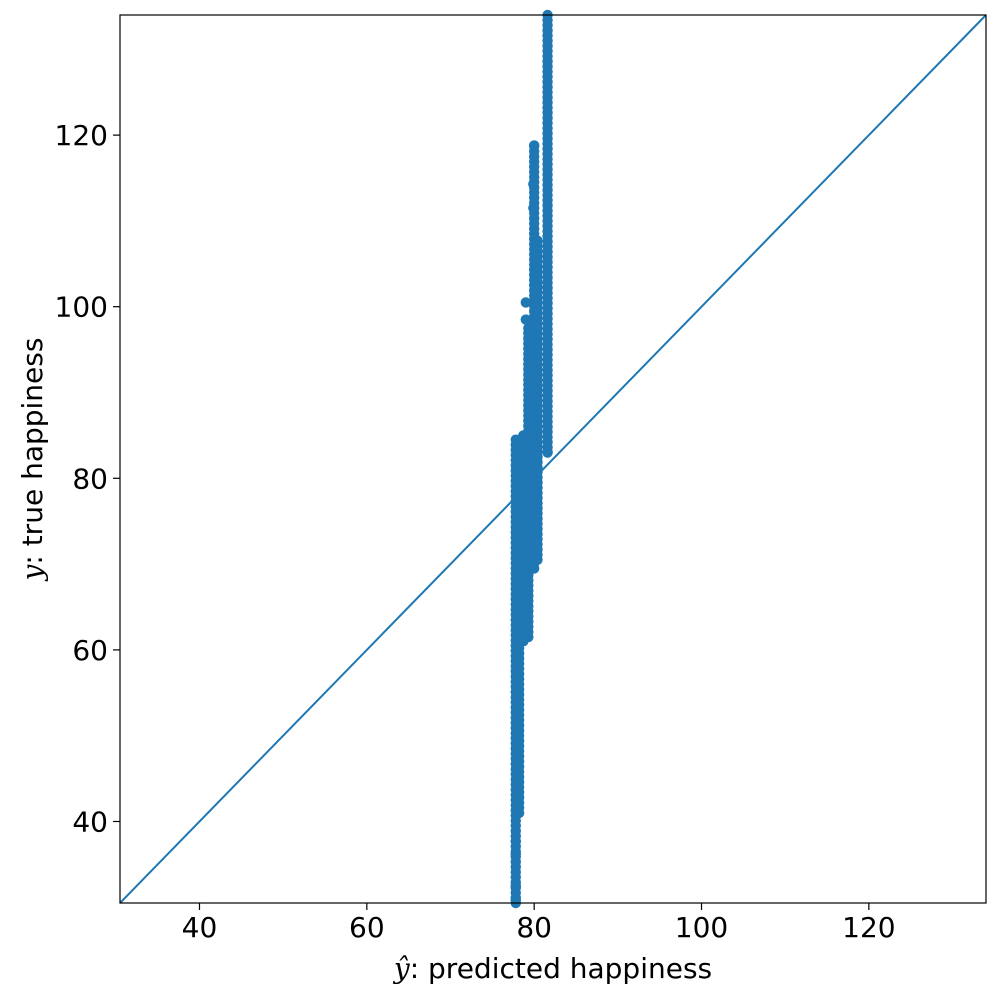 The height and width of the screenshot is (1000, 1000). What do you see at coordinates (401, 968) in the screenshot?
I see `x-axis-label-symbol: ŷ` at bounding box center [401, 968].